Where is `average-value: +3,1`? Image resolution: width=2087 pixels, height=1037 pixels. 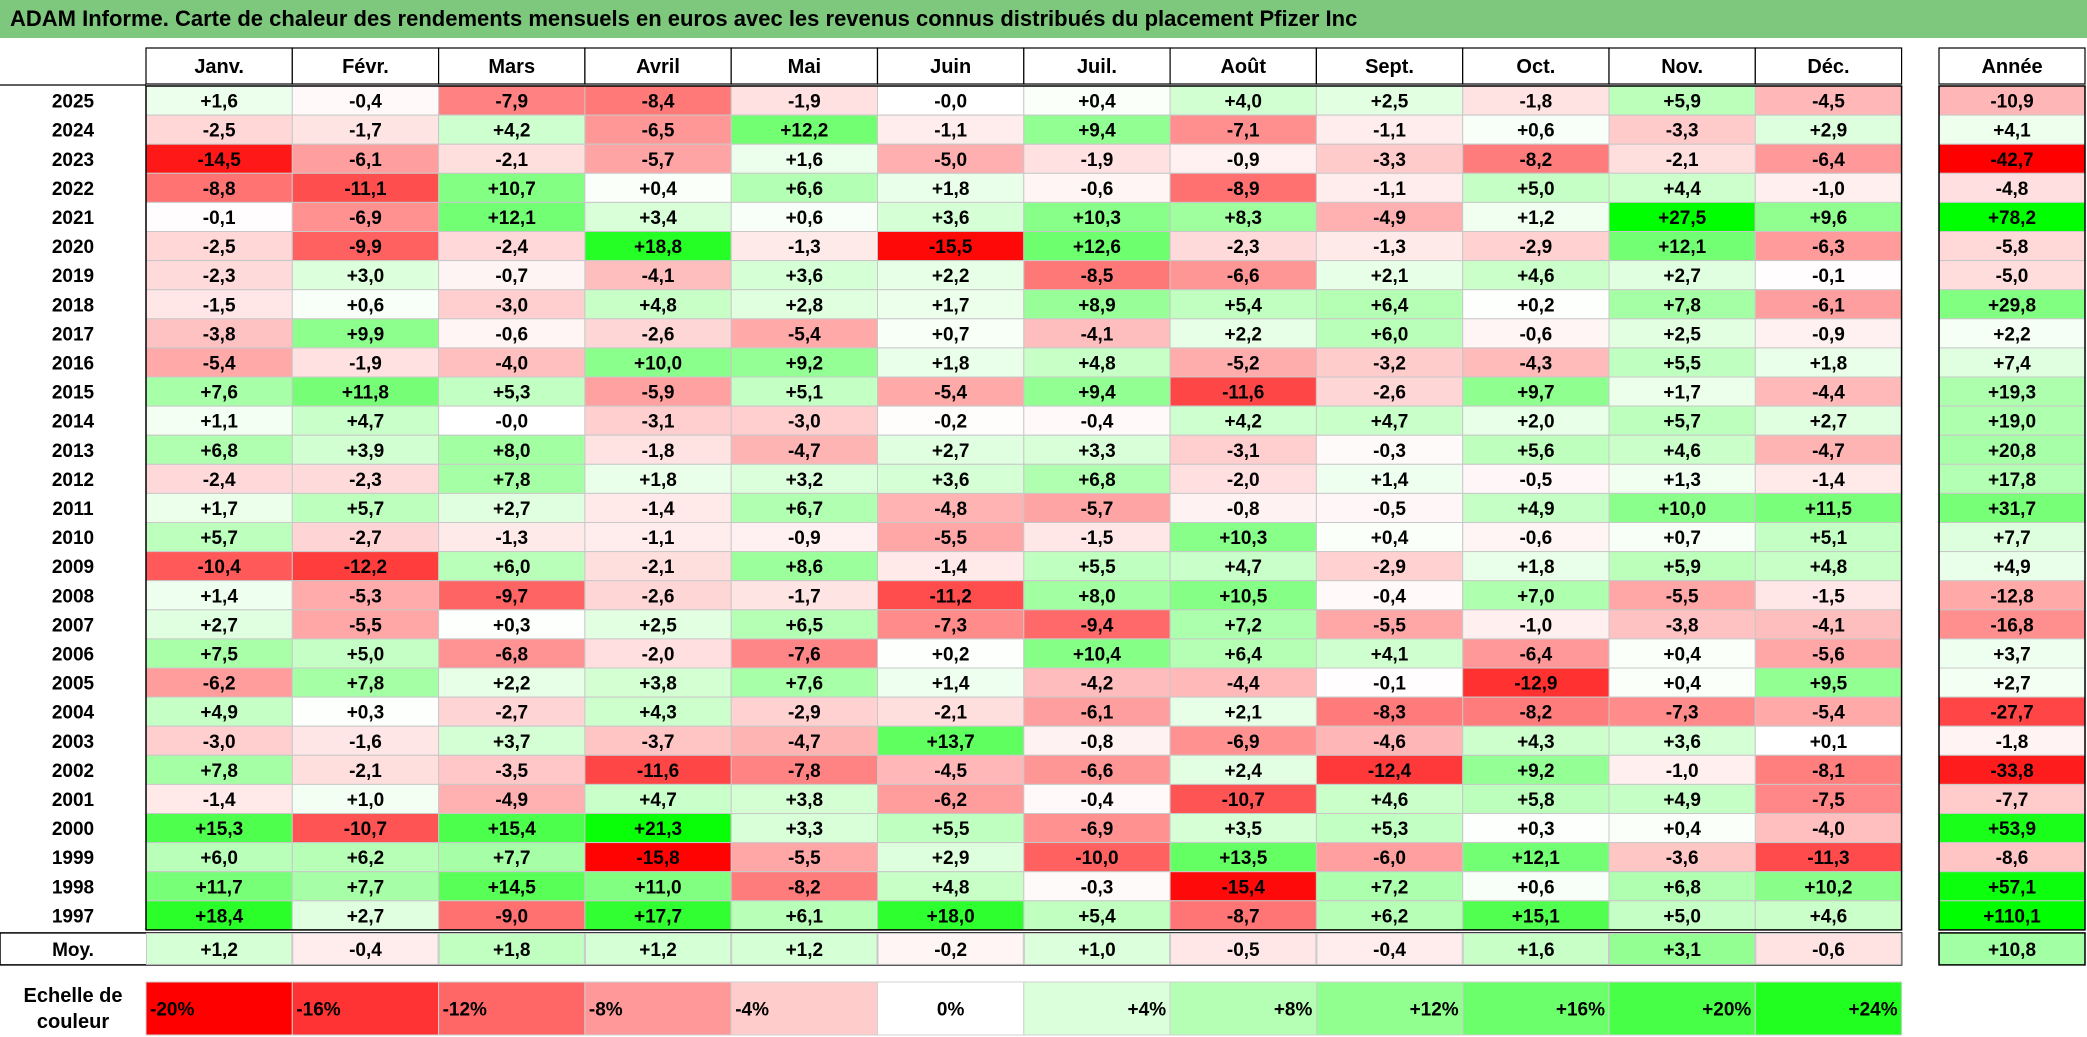 average-value: +3,1 is located at coordinates (1682, 950).